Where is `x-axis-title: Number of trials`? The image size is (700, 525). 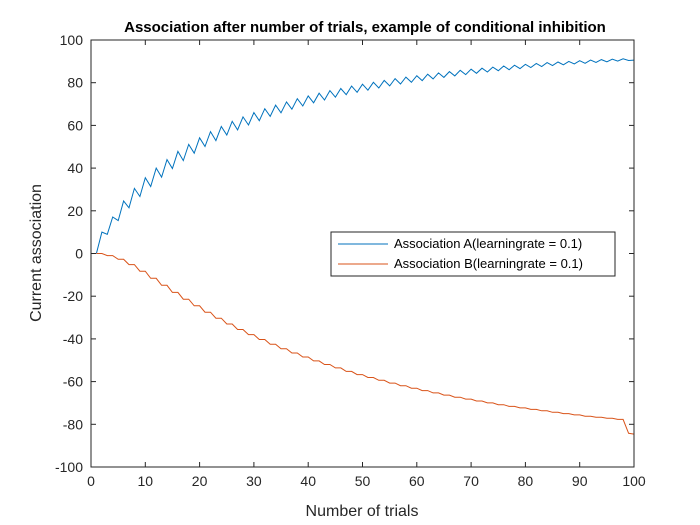
x-axis-title: Number of trials is located at coordinates (362, 511).